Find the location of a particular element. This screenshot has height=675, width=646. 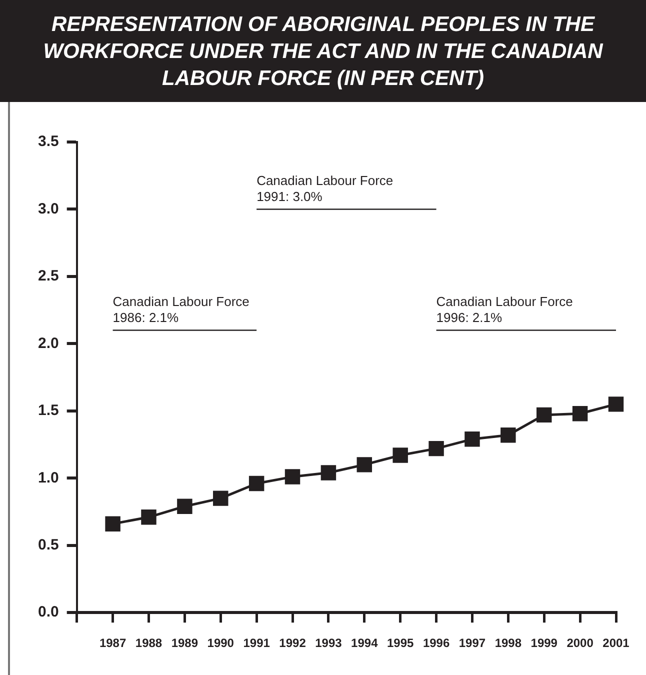

y-tick-label: 3.5 is located at coordinates (48, 141).